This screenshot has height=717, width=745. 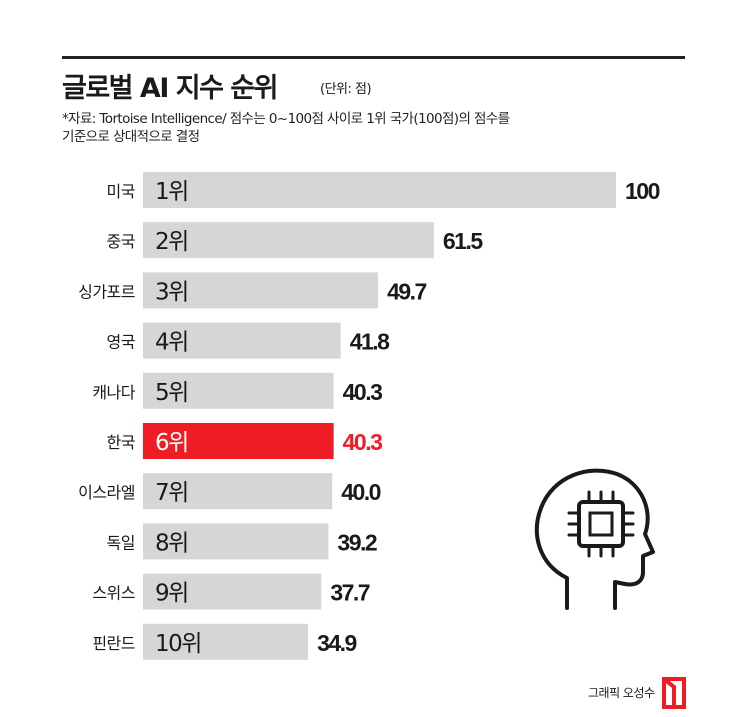 What do you see at coordinates (171, 443) in the screenshot?
I see `rank-label: 6위` at bounding box center [171, 443].